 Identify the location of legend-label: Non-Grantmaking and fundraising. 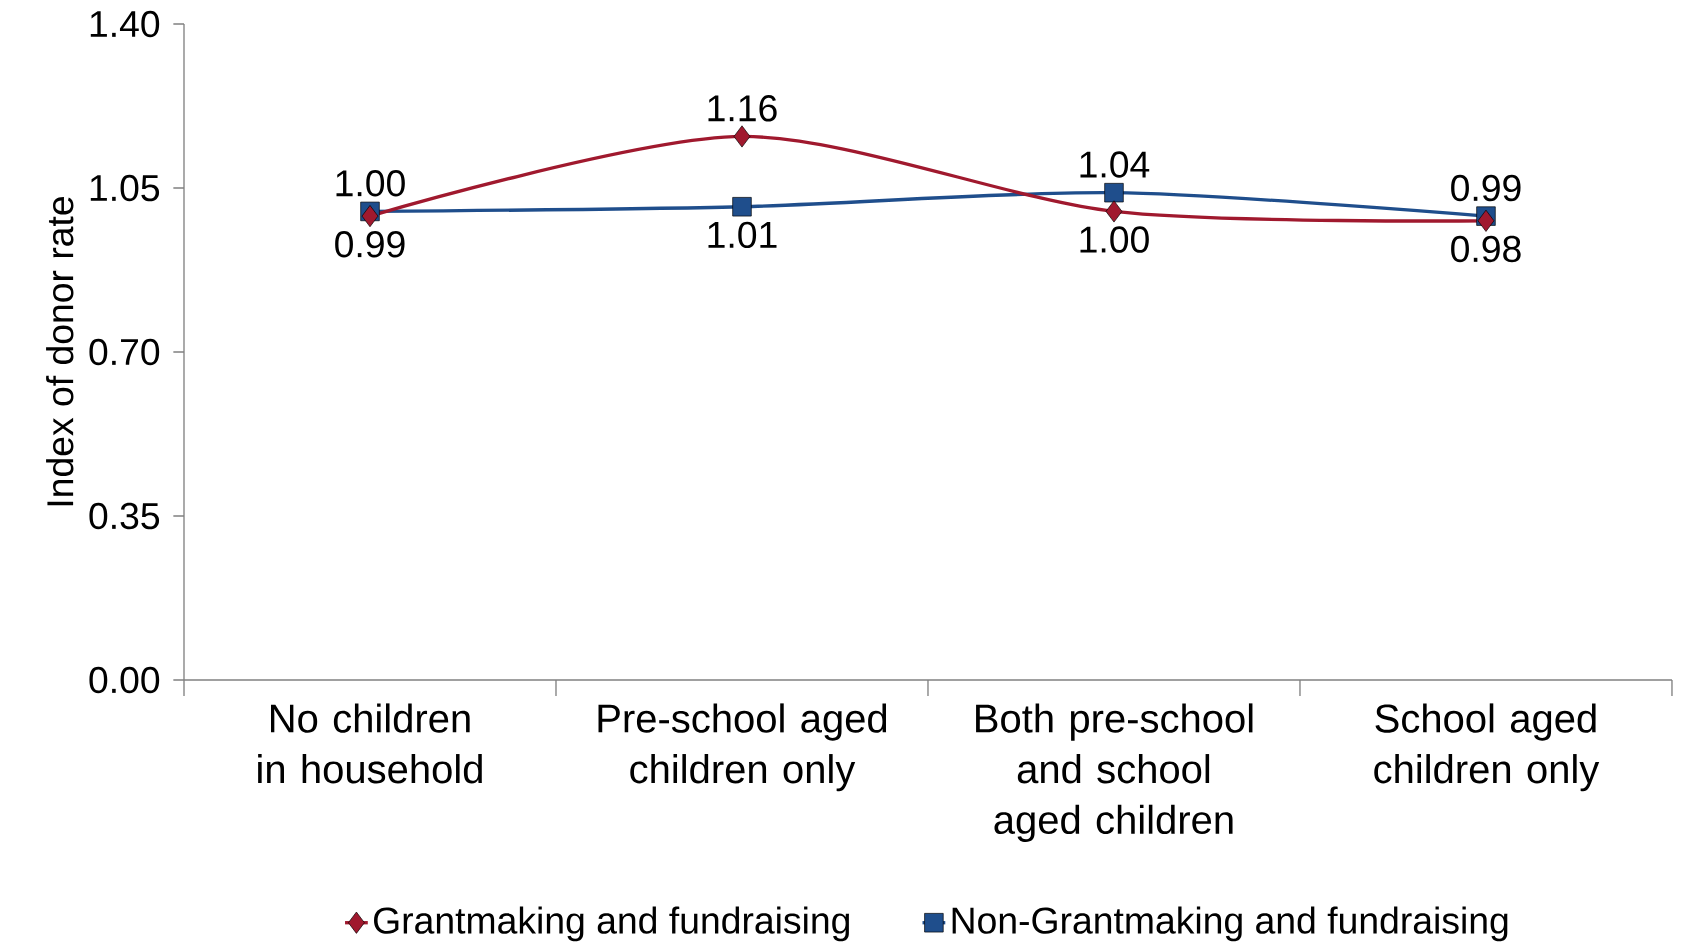
(1230, 924).